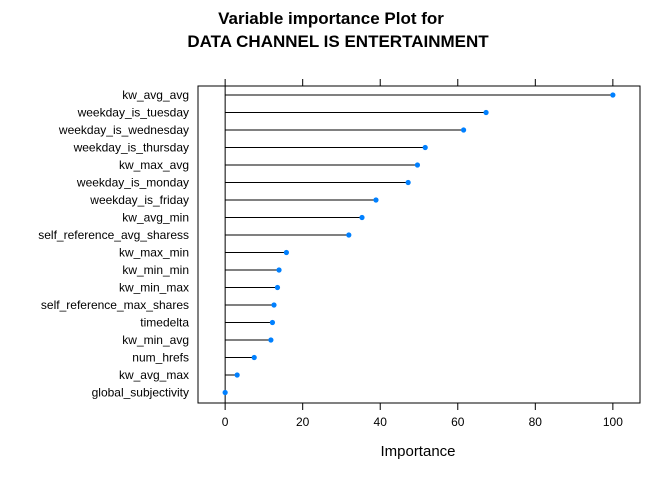 Image resolution: width=672 pixels, height=480 pixels. Describe the element at coordinates (123, 130) in the screenshot. I see `category-label: weekday_is_wednesday` at that location.